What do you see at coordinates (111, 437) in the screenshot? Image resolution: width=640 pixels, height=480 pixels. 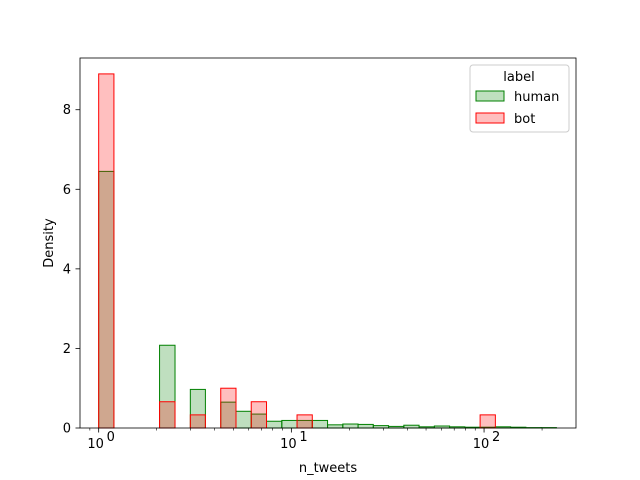 I see `x-tick-exponent: 0` at bounding box center [111, 437].